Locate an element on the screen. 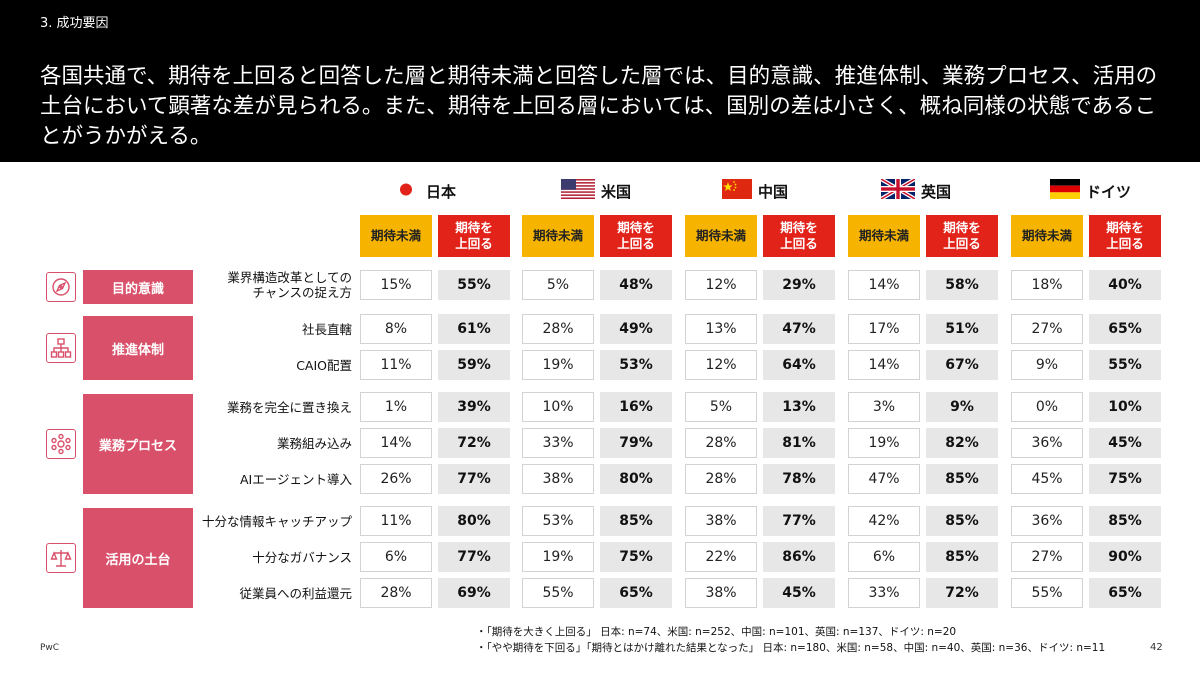 This screenshot has height=676, width=1200. value-above-cell: 9% is located at coordinates (962, 407).